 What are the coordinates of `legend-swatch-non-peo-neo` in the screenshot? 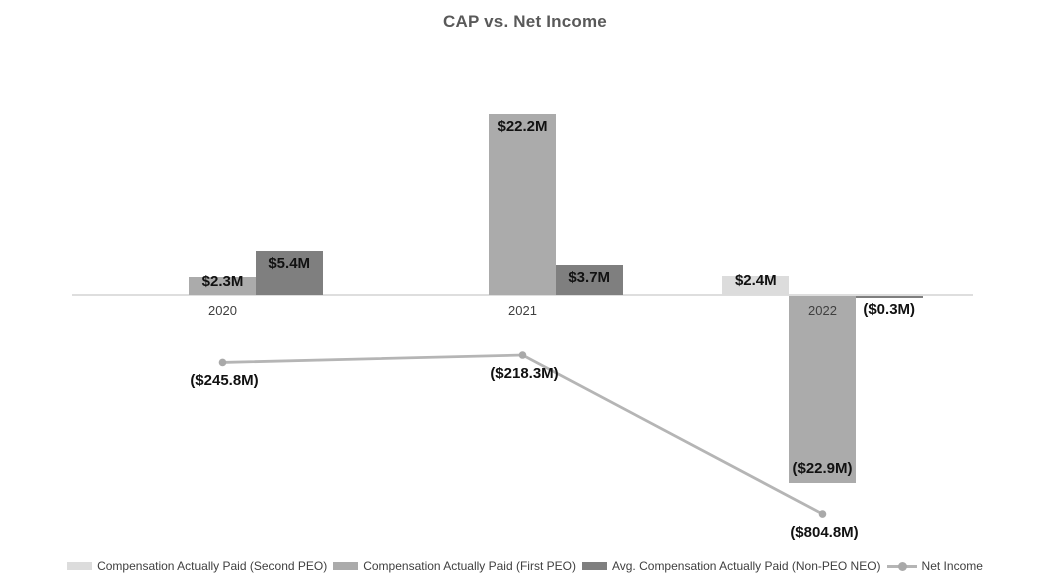 It's located at (594, 566).